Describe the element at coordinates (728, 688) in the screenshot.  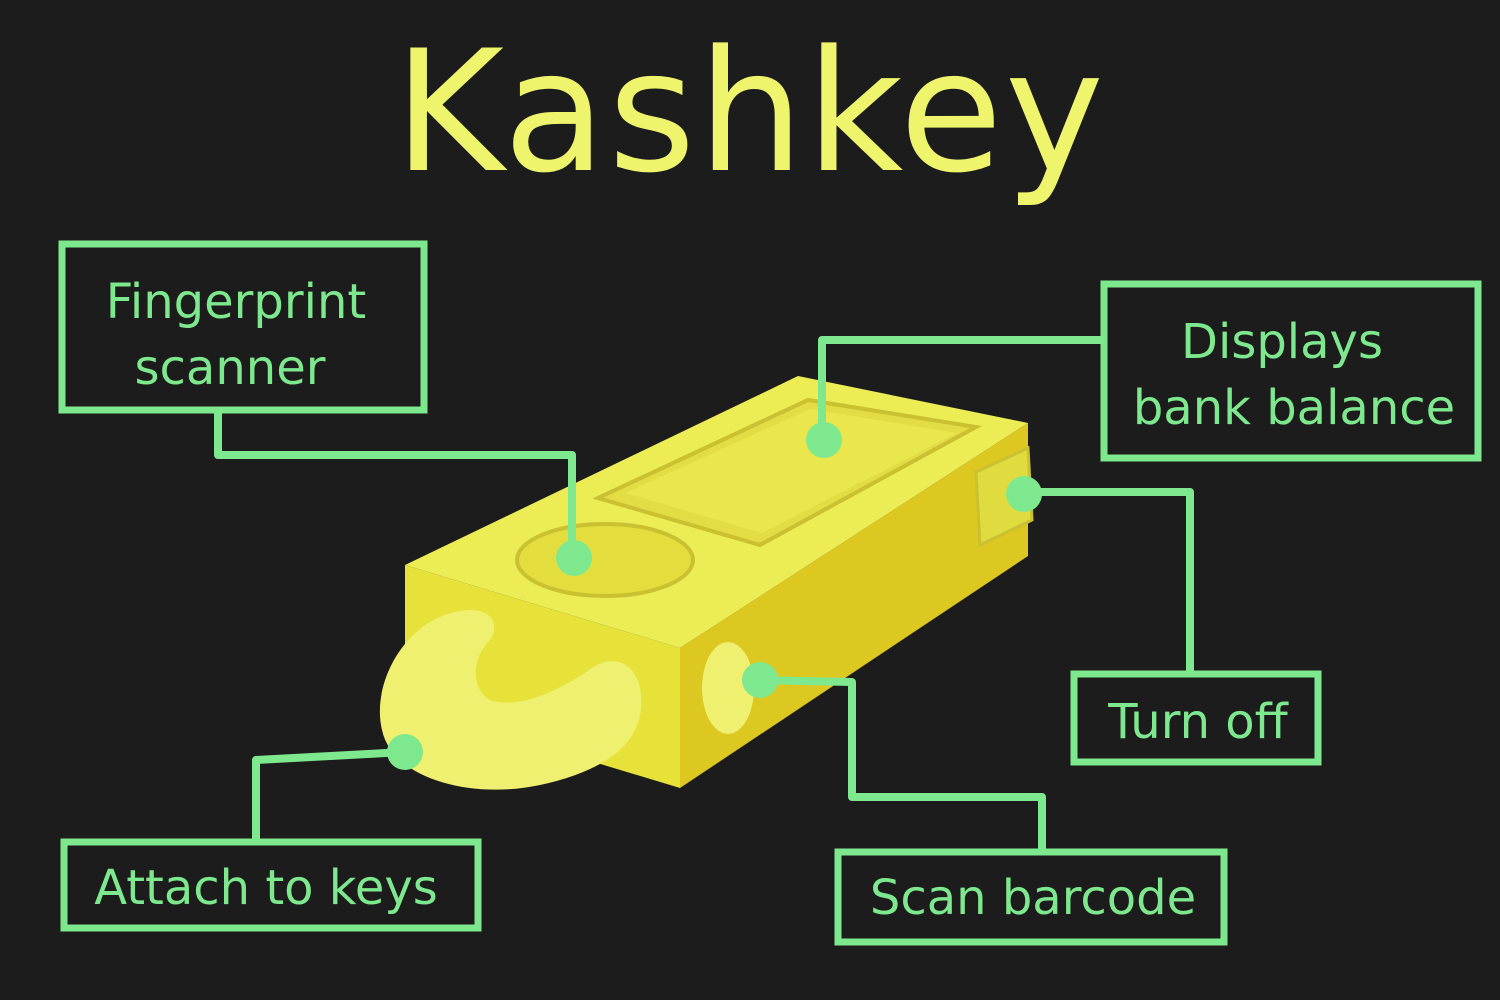
I see `barcode-lens` at that location.